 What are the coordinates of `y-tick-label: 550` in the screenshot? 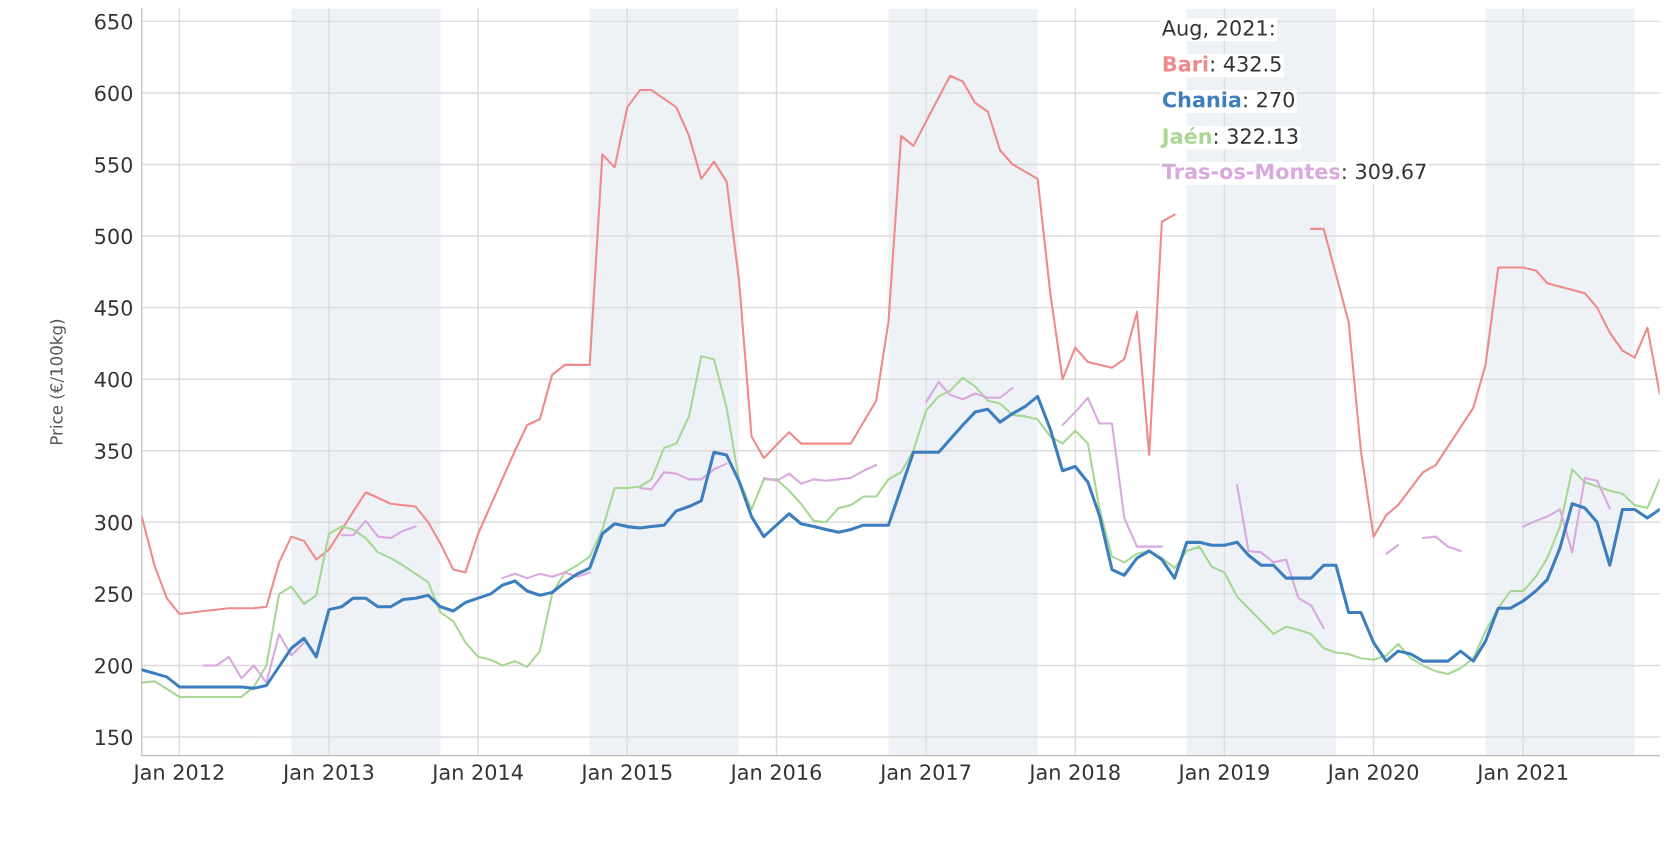 It's located at (114, 164).